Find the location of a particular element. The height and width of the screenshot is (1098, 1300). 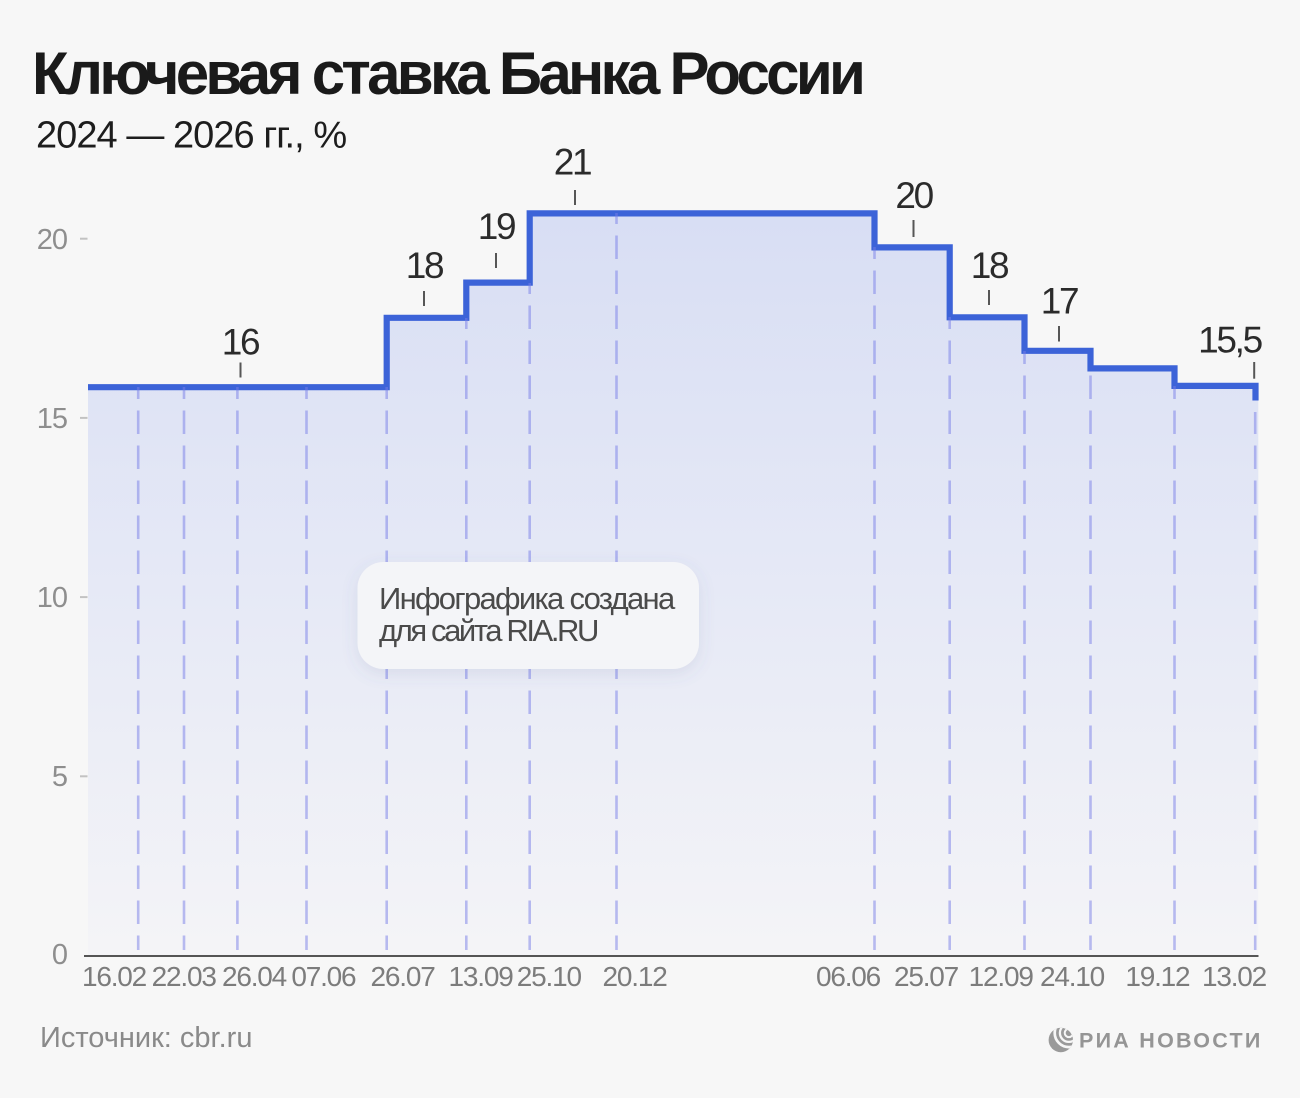

svg-text: Ключевая ставка Банка России is located at coordinates (447, 73).